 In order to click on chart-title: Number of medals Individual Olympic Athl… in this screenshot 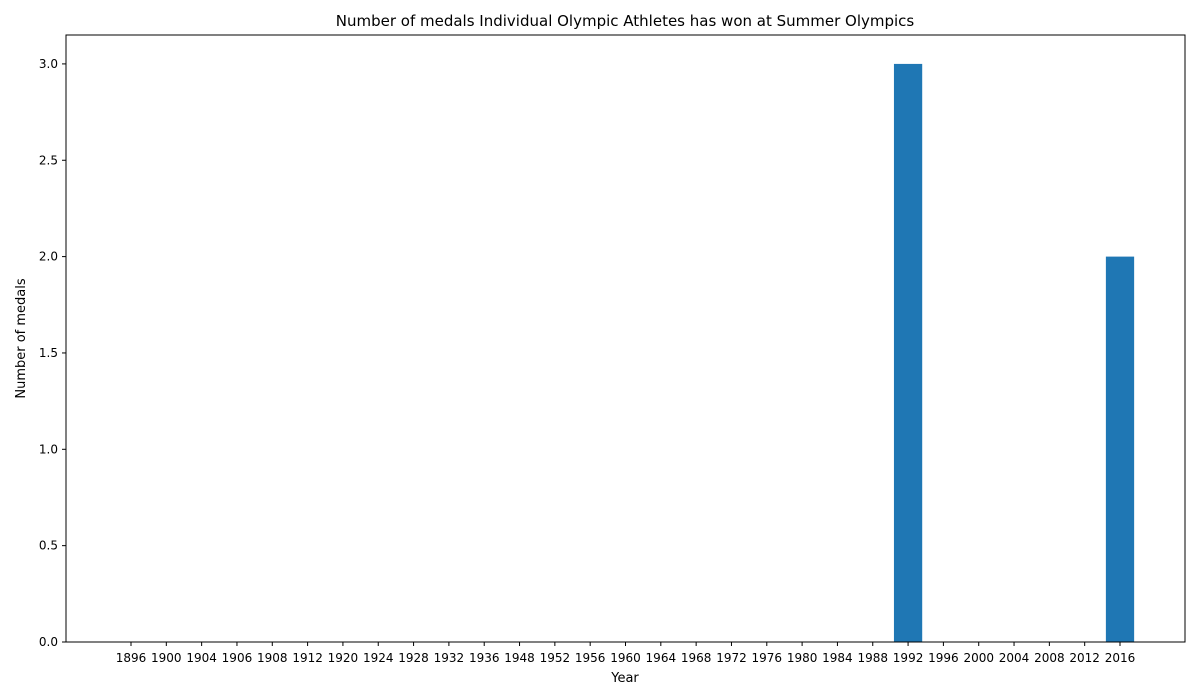, I will do `click(625, 21)`.